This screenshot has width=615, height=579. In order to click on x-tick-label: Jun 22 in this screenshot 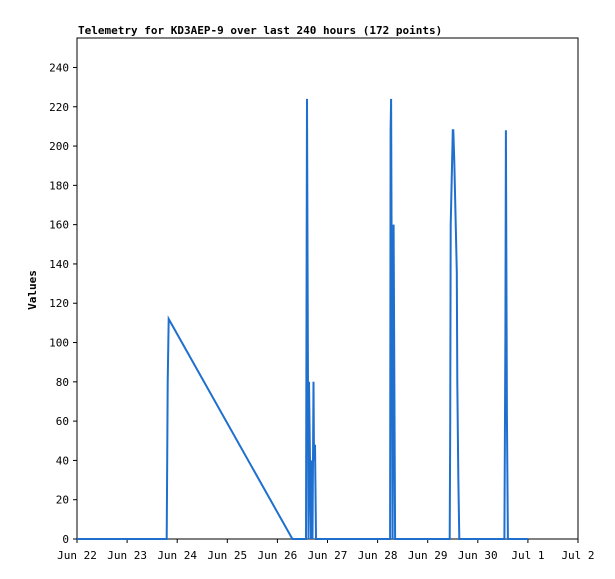, I will do `click(77, 555)`.